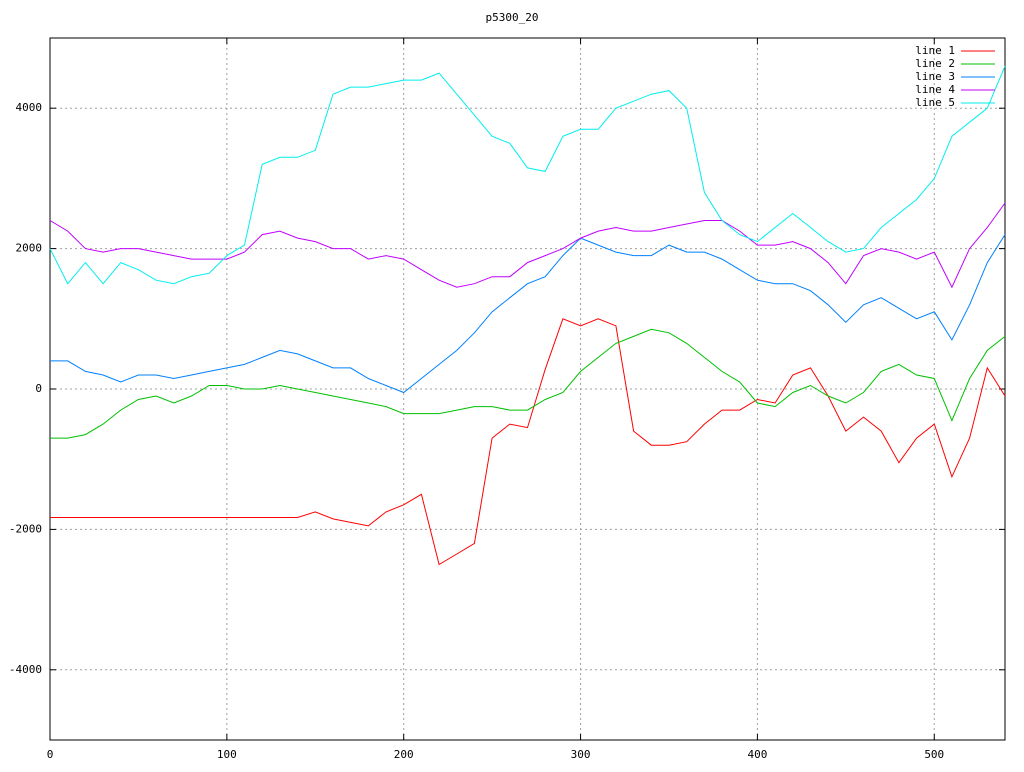  I want to click on legend-label: line 4, so click(935, 89).